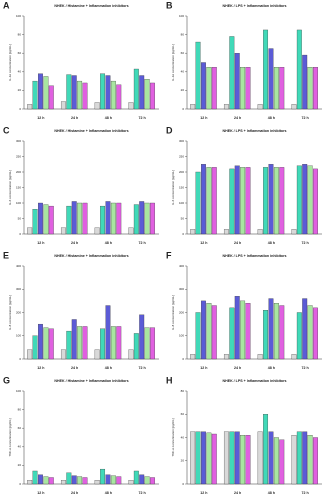  I want to click on panel-label: D, so click(169, 130).